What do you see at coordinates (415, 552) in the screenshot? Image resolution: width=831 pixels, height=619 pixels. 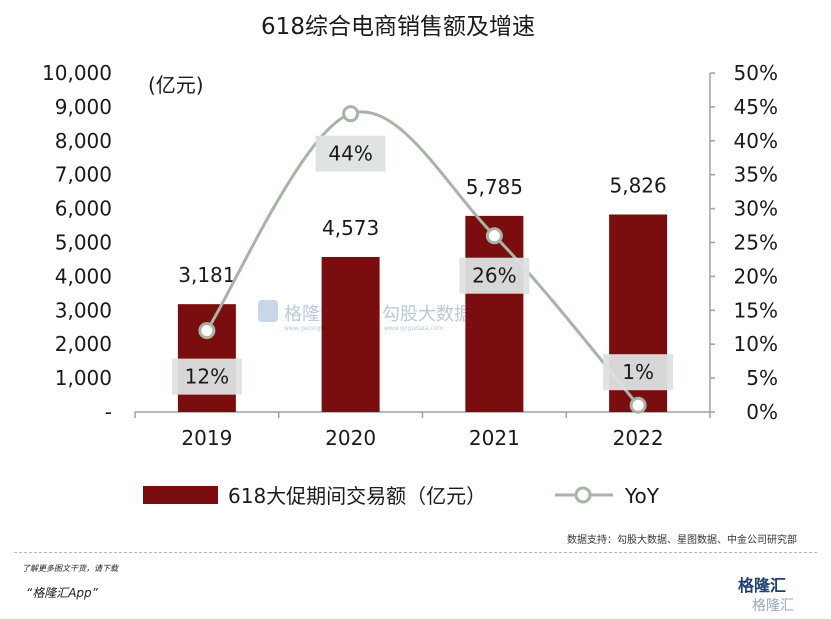 I see `footer-divider` at bounding box center [415, 552].